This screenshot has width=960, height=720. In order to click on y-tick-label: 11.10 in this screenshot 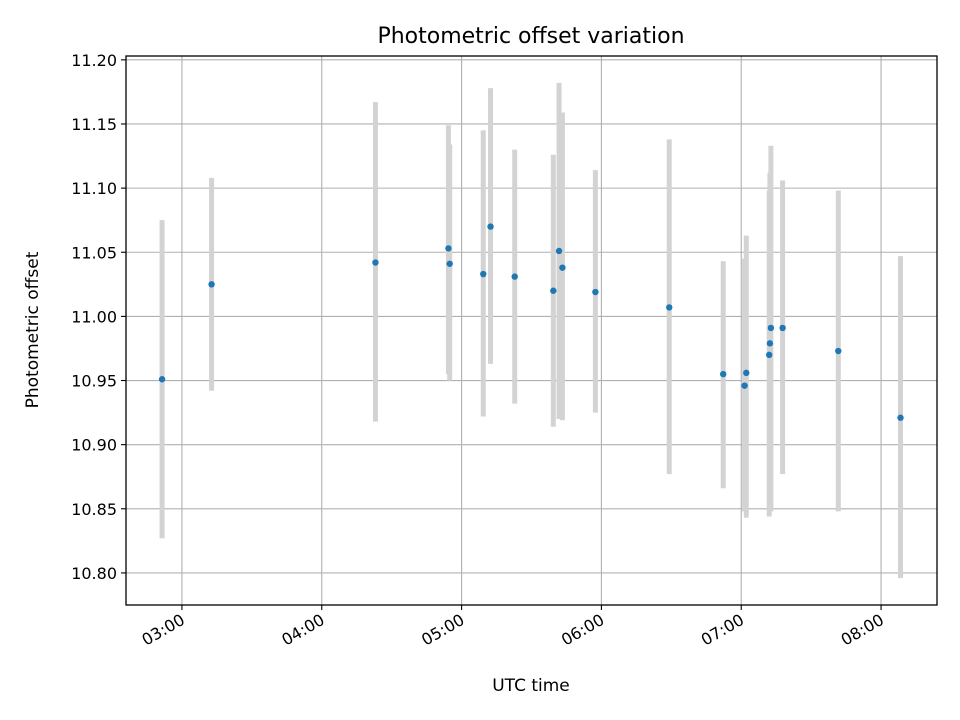, I will do `click(94, 188)`.